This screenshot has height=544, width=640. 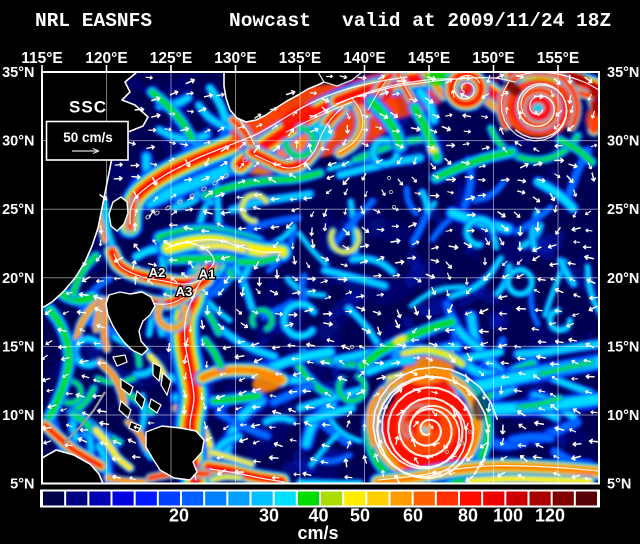 What do you see at coordinates (360, 516) in the screenshot?
I see `svg-text: 50` at bounding box center [360, 516].